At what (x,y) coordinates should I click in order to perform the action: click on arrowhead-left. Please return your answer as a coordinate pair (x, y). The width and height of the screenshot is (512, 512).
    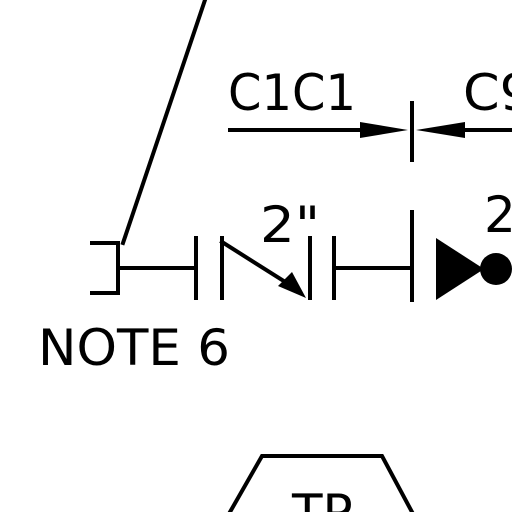
    Looking at the image, I should click on (440, 130).